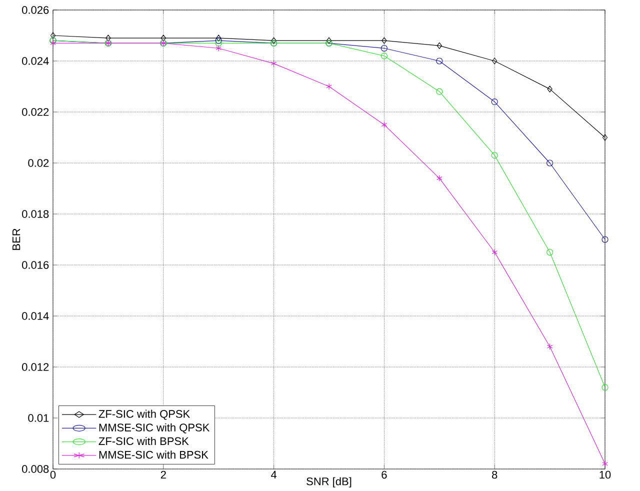 Image resolution: width=640 pixels, height=491 pixels. I want to click on x-tick-label: 0, so click(53, 474).